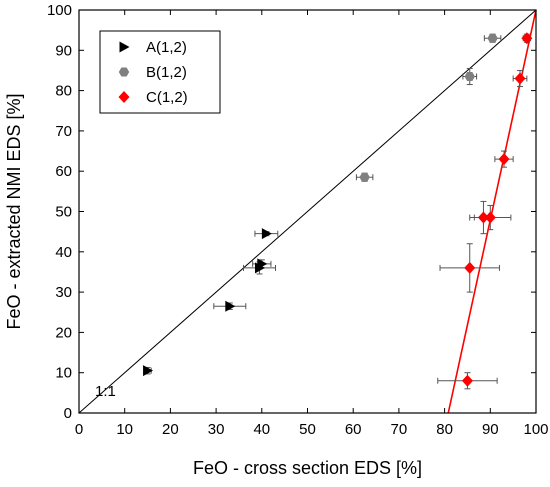 Image resolution: width=550 pixels, height=487 pixels. What do you see at coordinates (63, 50) in the screenshot?
I see `y-tick-label: 90` at bounding box center [63, 50].